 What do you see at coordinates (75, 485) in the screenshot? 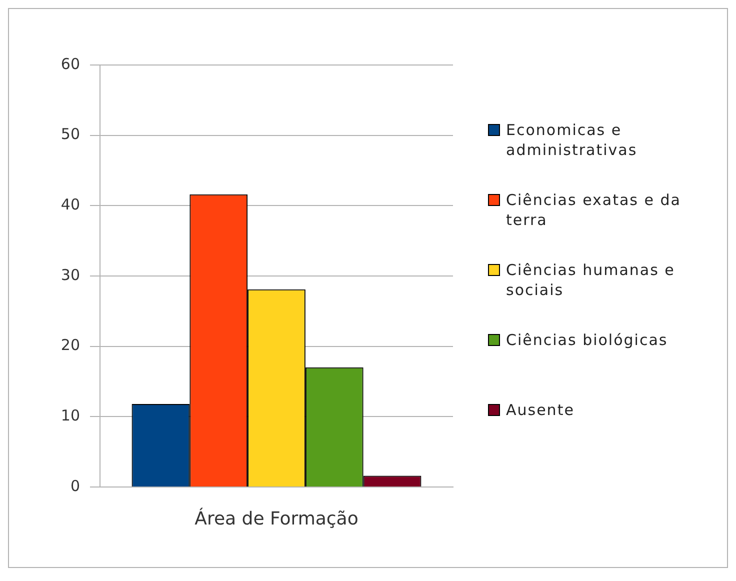
I see `y-tick-label: 0` at bounding box center [75, 485].